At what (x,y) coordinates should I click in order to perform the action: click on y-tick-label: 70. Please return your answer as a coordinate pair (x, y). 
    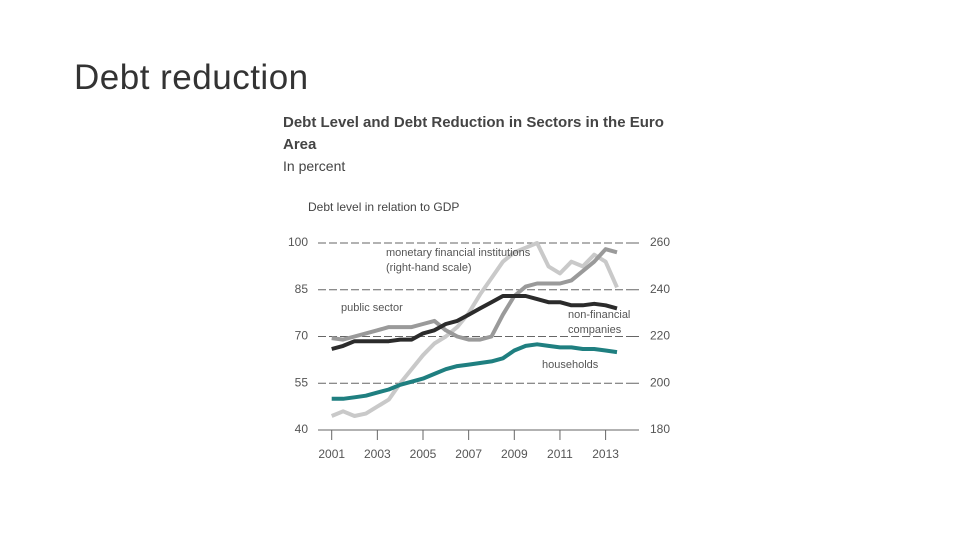
    Looking at the image, I should click on (302, 336).